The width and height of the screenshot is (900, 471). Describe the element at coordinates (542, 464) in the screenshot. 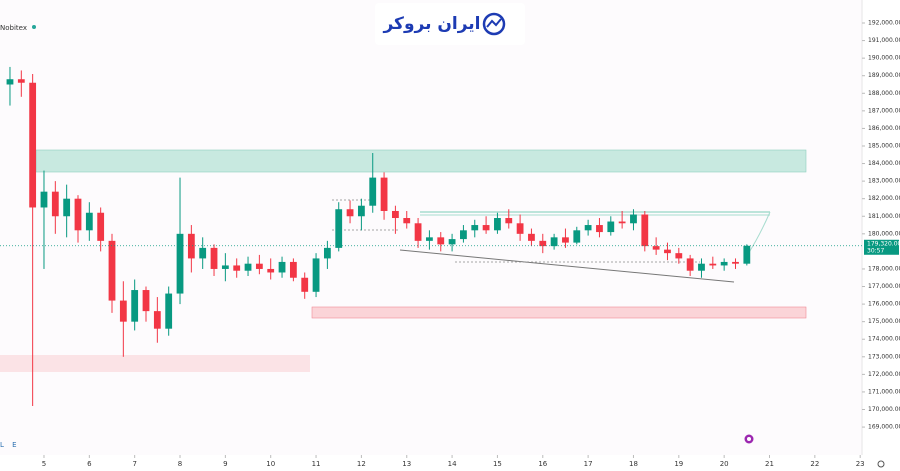

I see `x-tick-label: 16` at that location.